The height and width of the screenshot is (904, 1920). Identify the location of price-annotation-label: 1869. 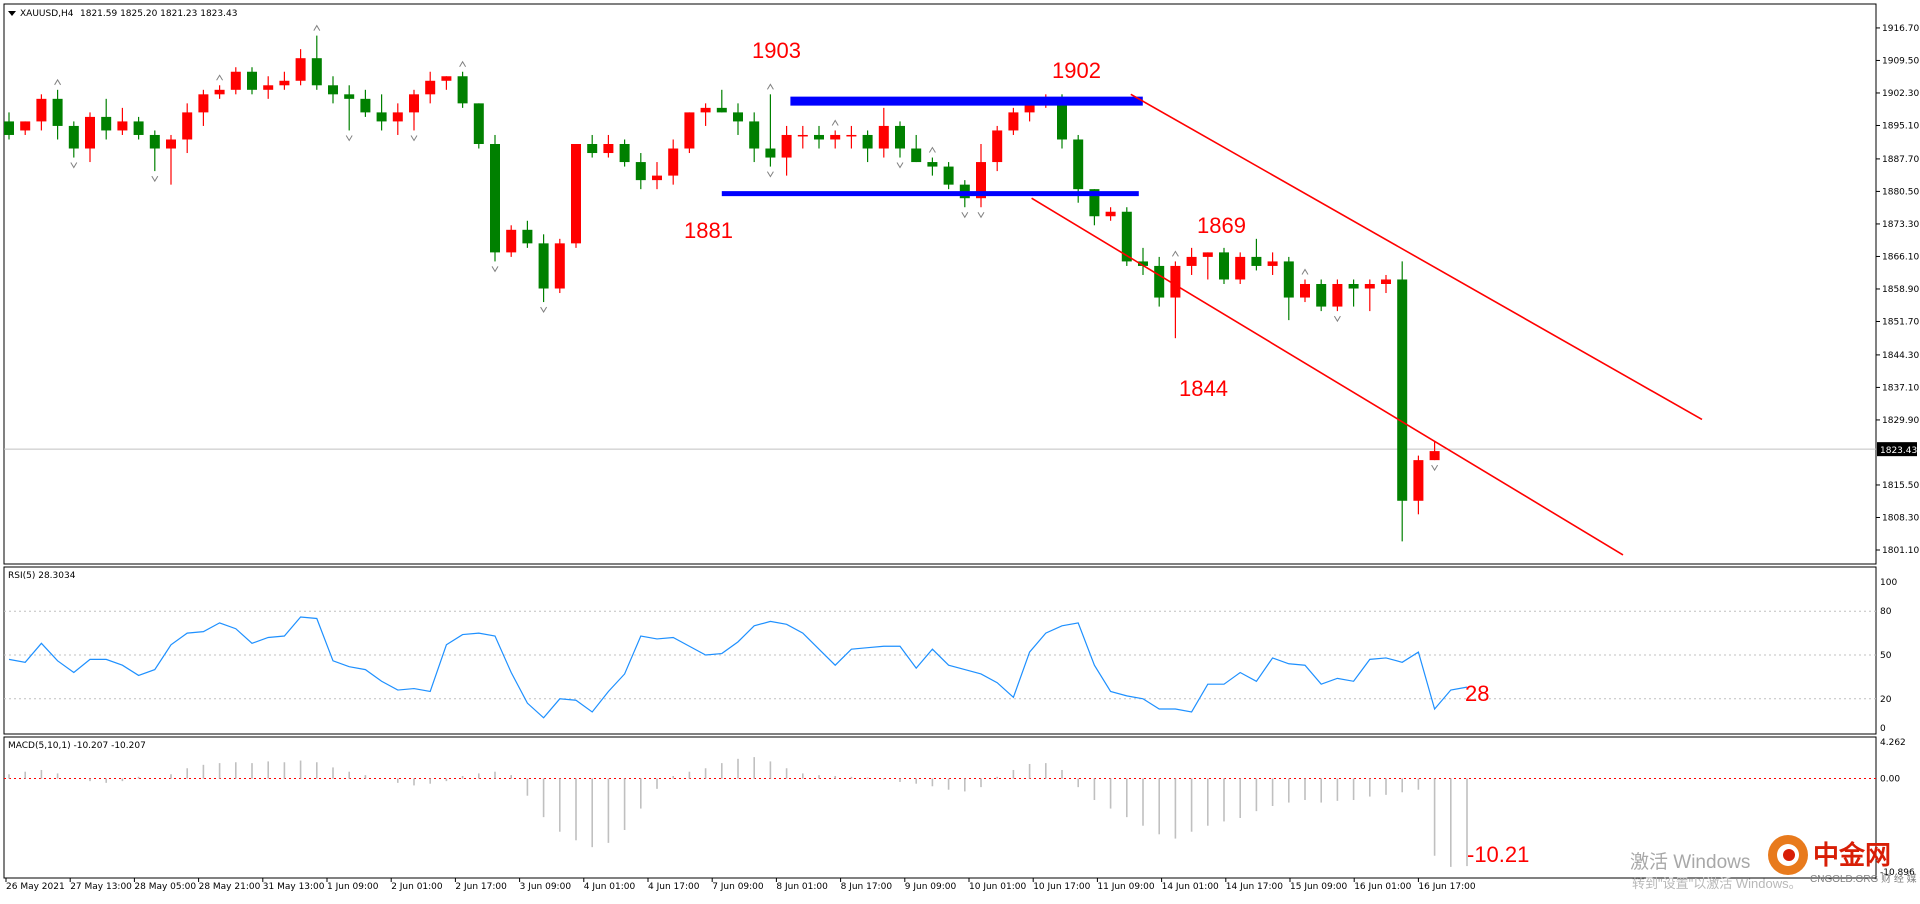
(1221, 225).